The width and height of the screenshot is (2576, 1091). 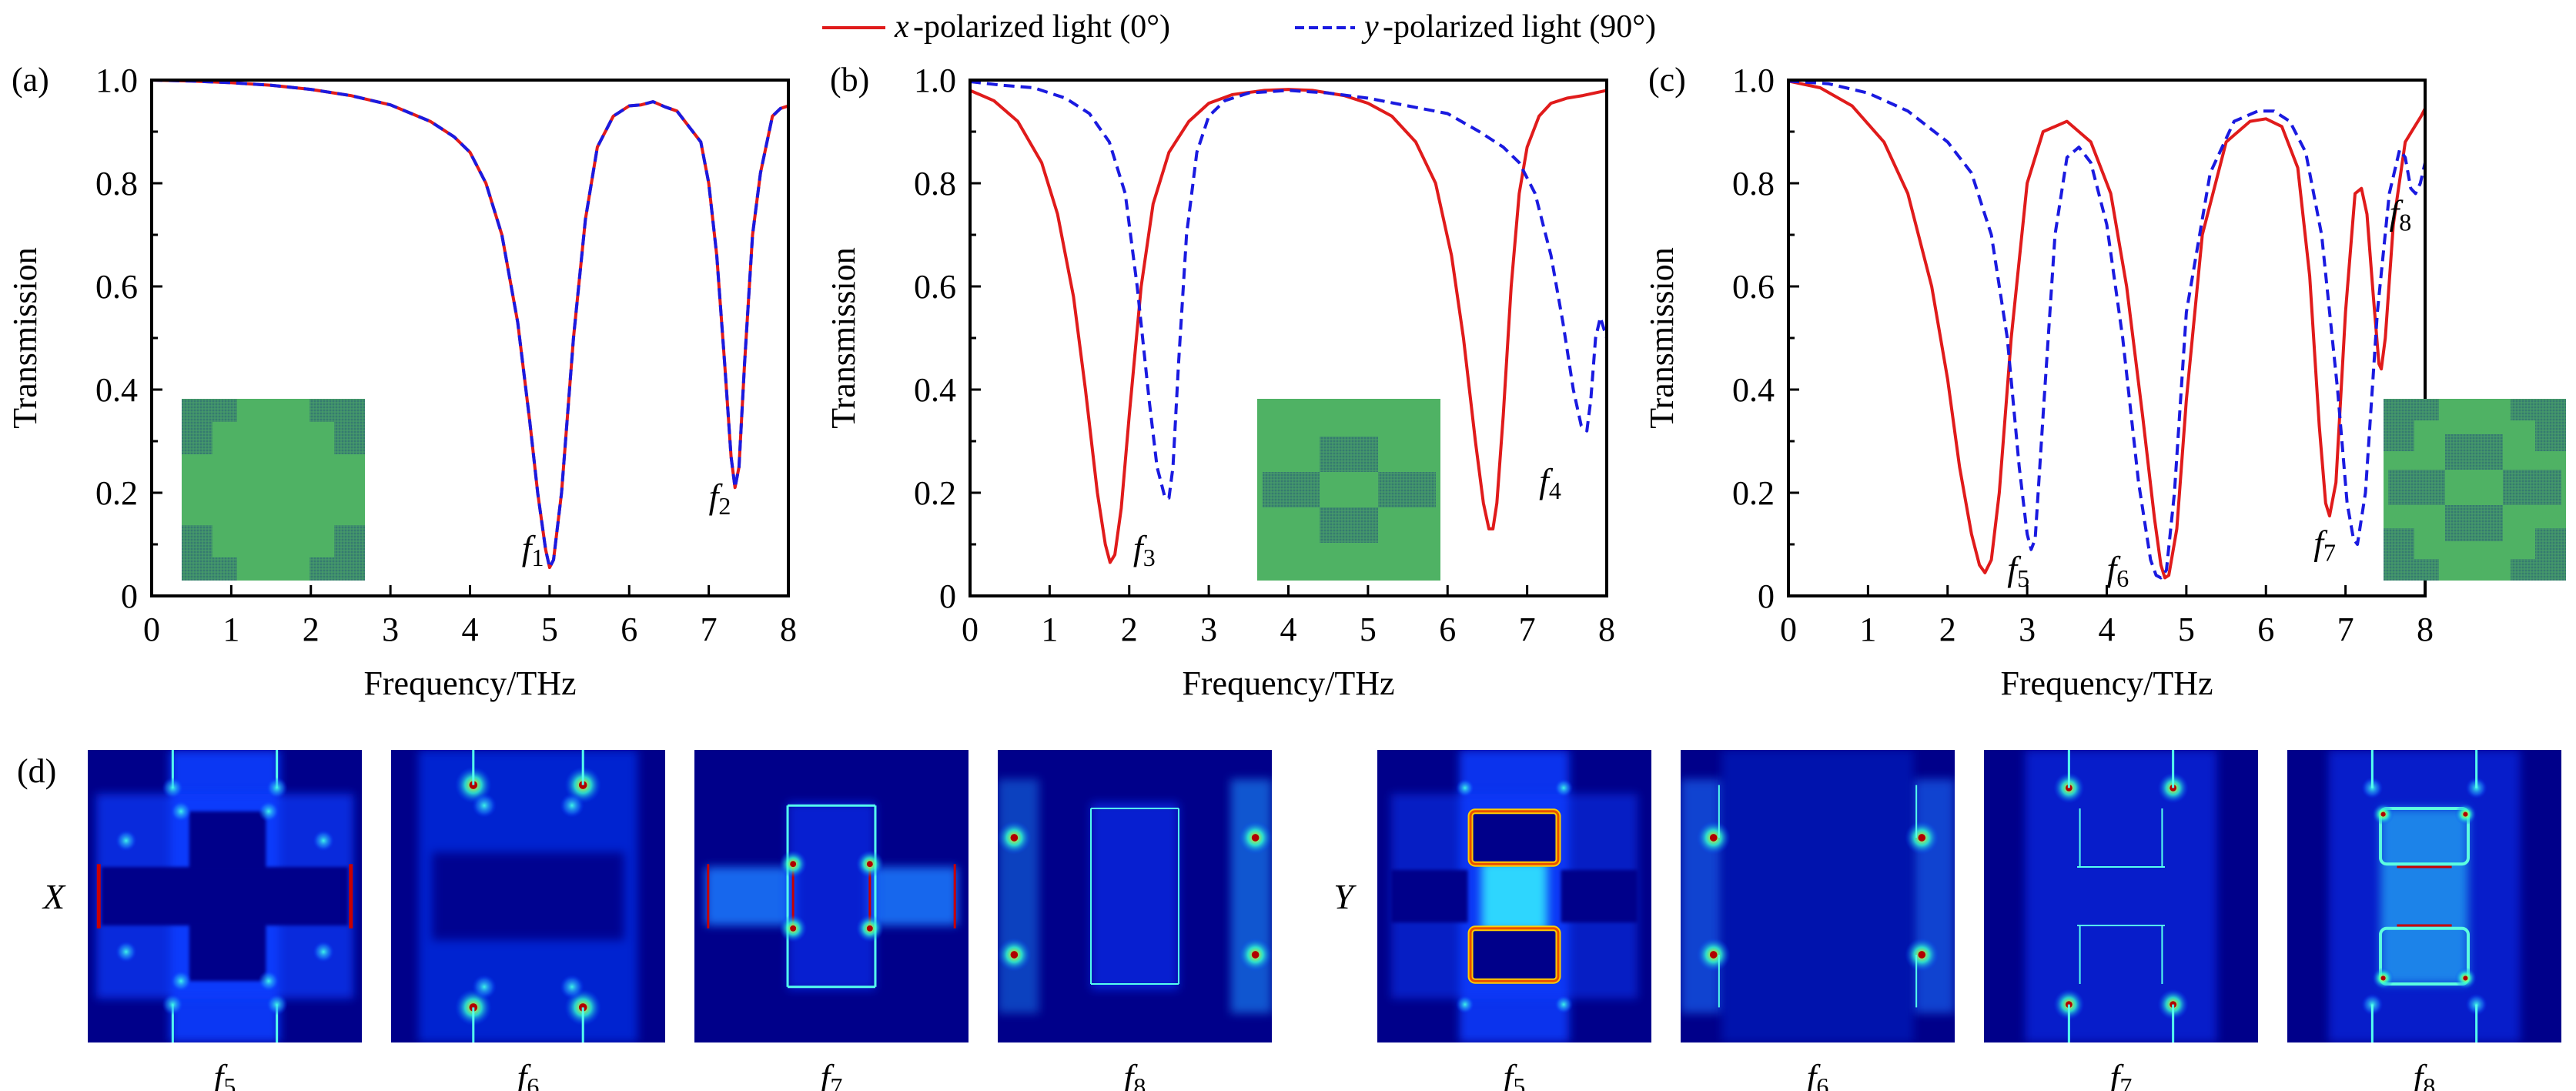 What do you see at coordinates (1349, 490) in the screenshot?
I see `inset-unit-cell-b` at bounding box center [1349, 490].